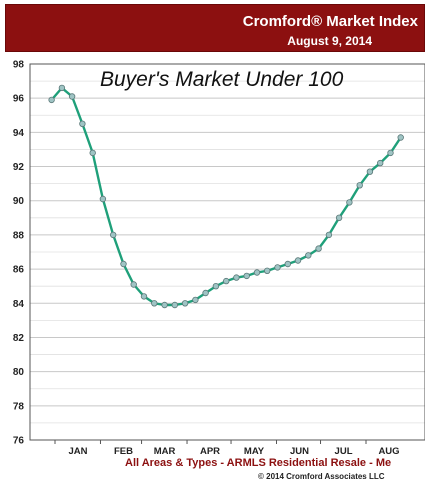  Describe the element at coordinates (123, 451) in the screenshot. I see `x-tick-label: FEB` at that location.